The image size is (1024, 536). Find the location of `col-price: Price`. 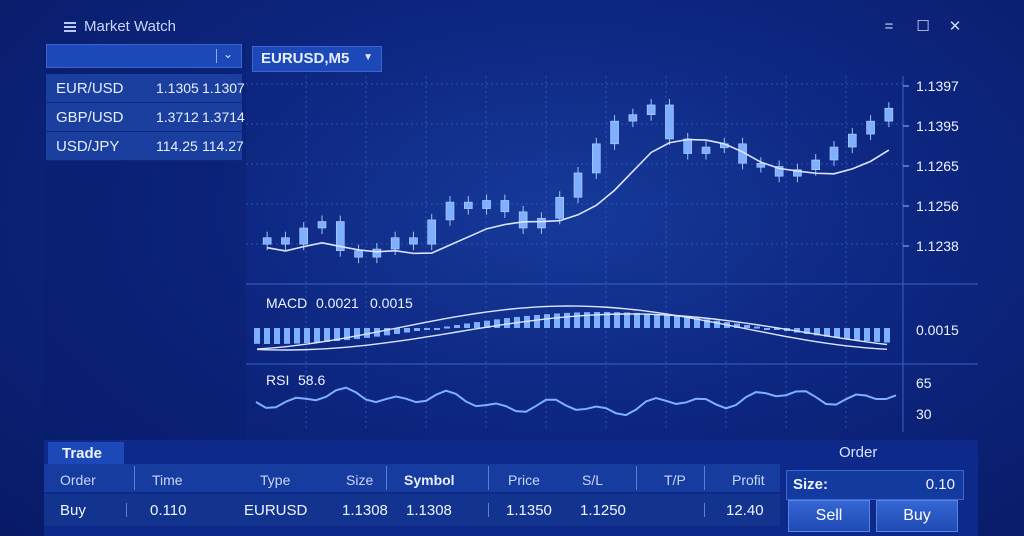

col-price: Price is located at coordinates (524, 480).